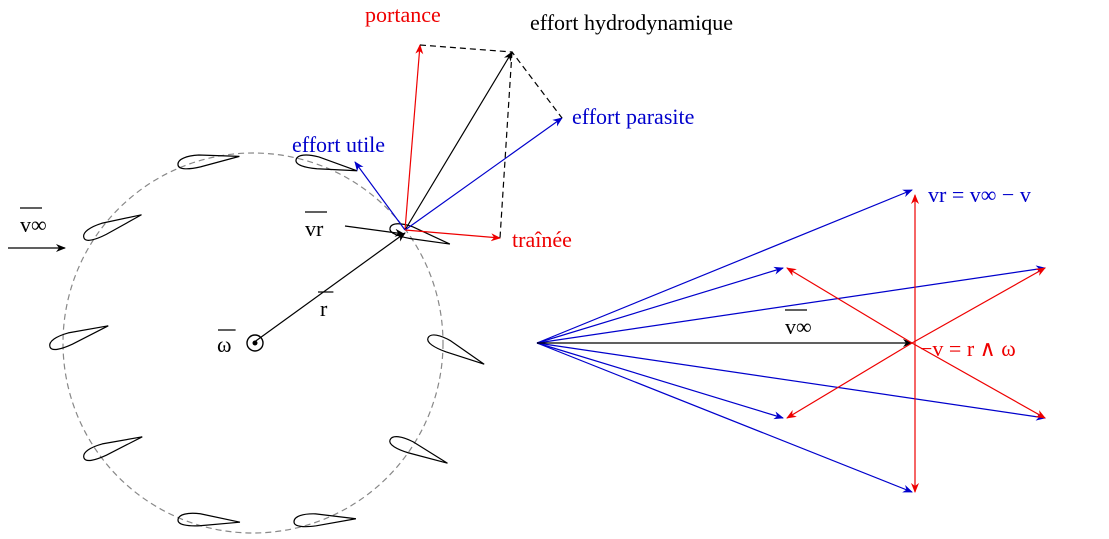  I want to click on r-label: r, so click(324, 308).